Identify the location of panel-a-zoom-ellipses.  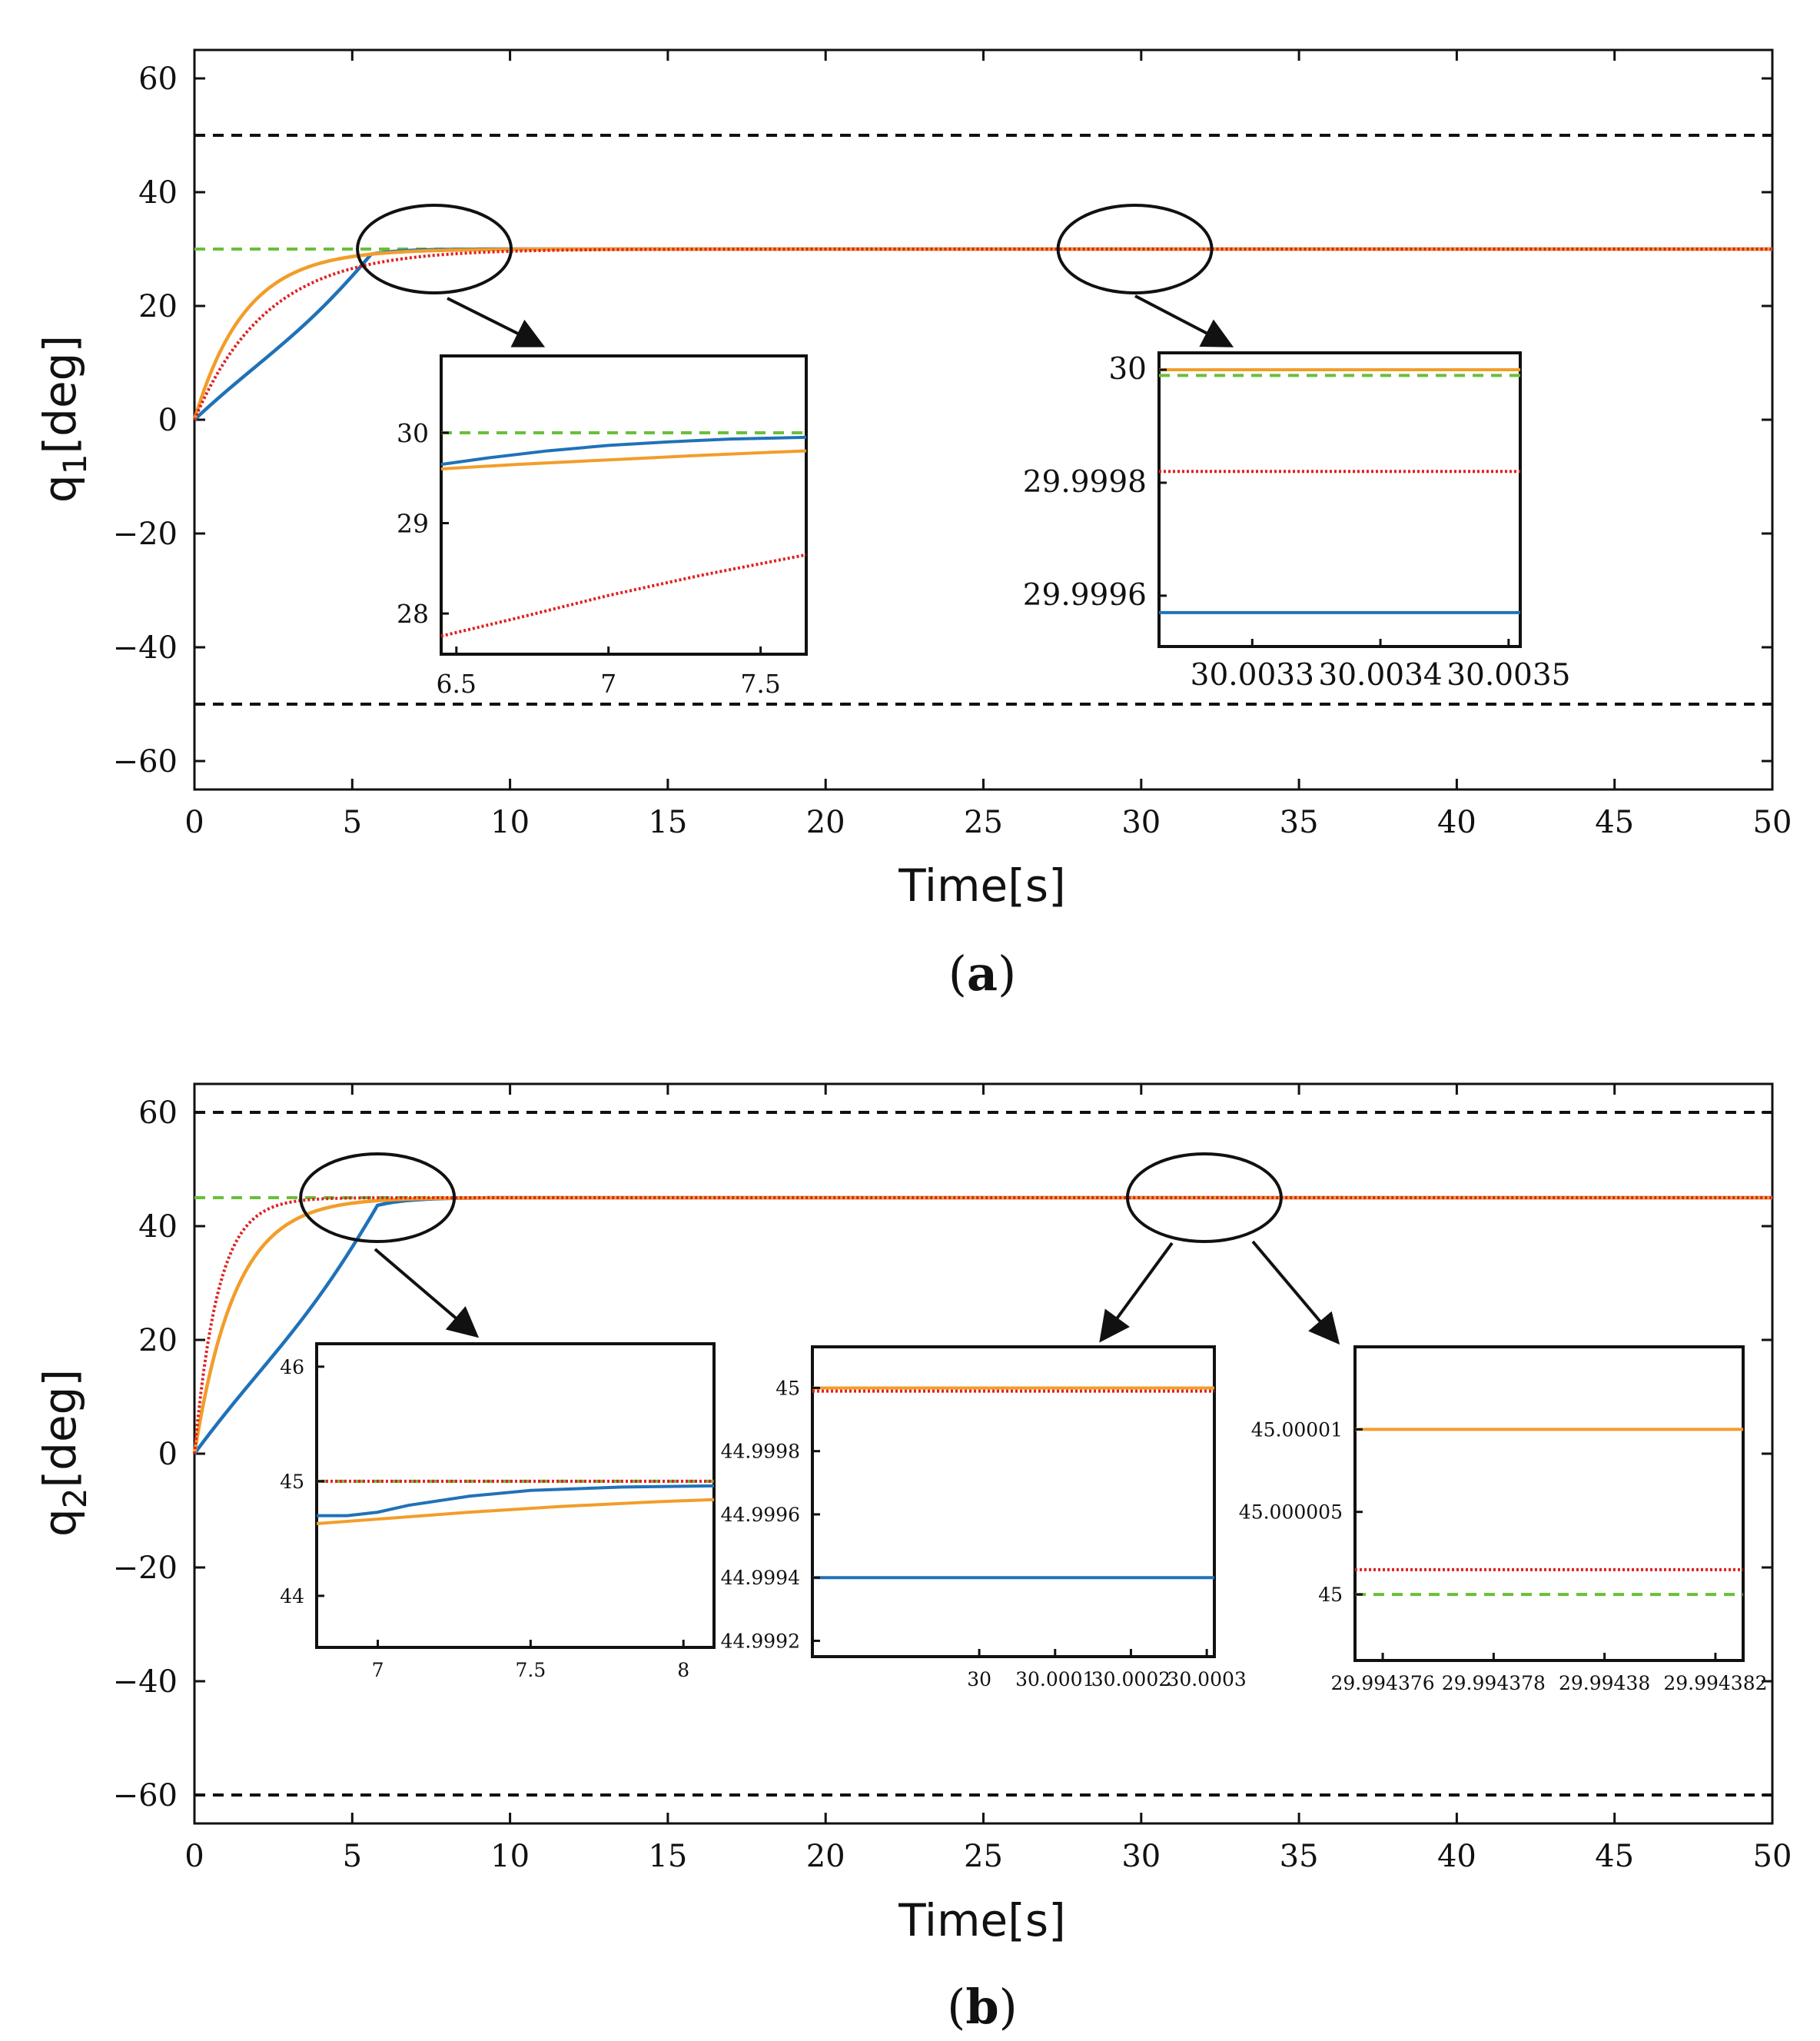
(785, 249).